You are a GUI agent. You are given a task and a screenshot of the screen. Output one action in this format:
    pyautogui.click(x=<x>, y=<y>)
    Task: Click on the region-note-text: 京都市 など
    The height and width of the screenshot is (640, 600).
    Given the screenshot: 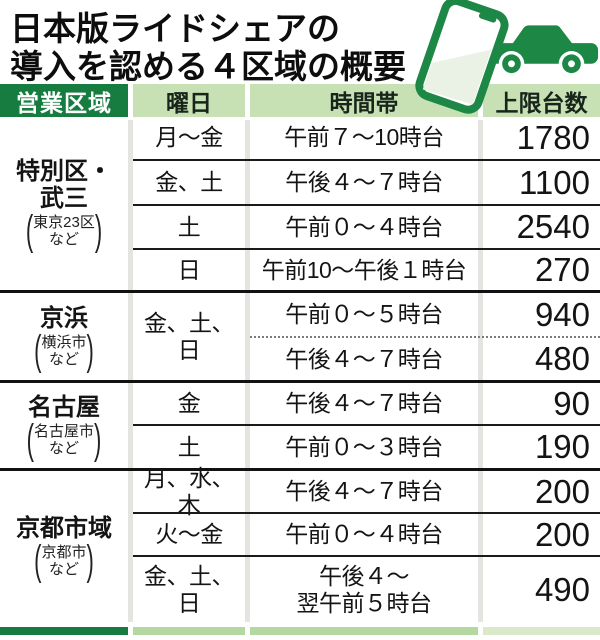 What is the action you would take?
    pyautogui.click(x=63, y=561)
    